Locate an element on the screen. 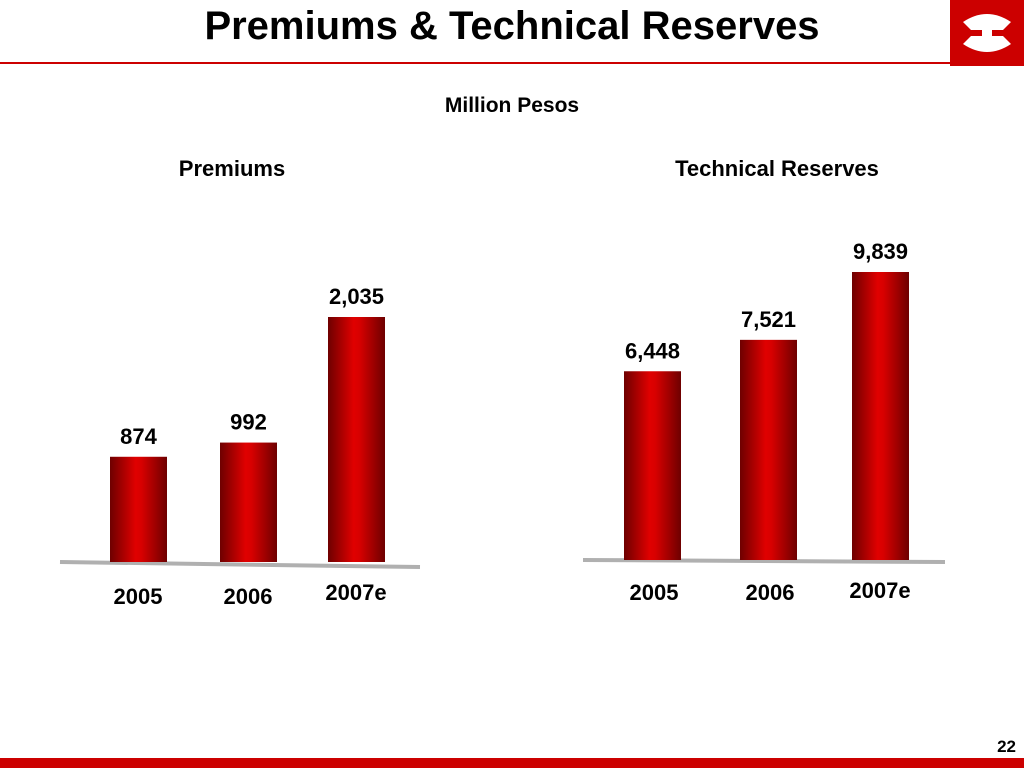 The width and height of the screenshot is (1024, 768). bar-value-label: 992 is located at coordinates (248, 422).